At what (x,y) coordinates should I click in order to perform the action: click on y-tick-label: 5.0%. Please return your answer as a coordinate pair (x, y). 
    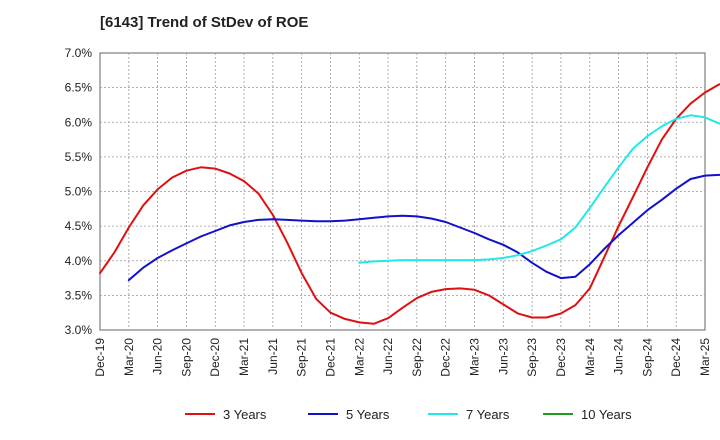
    Looking at the image, I should click on (79, 192).